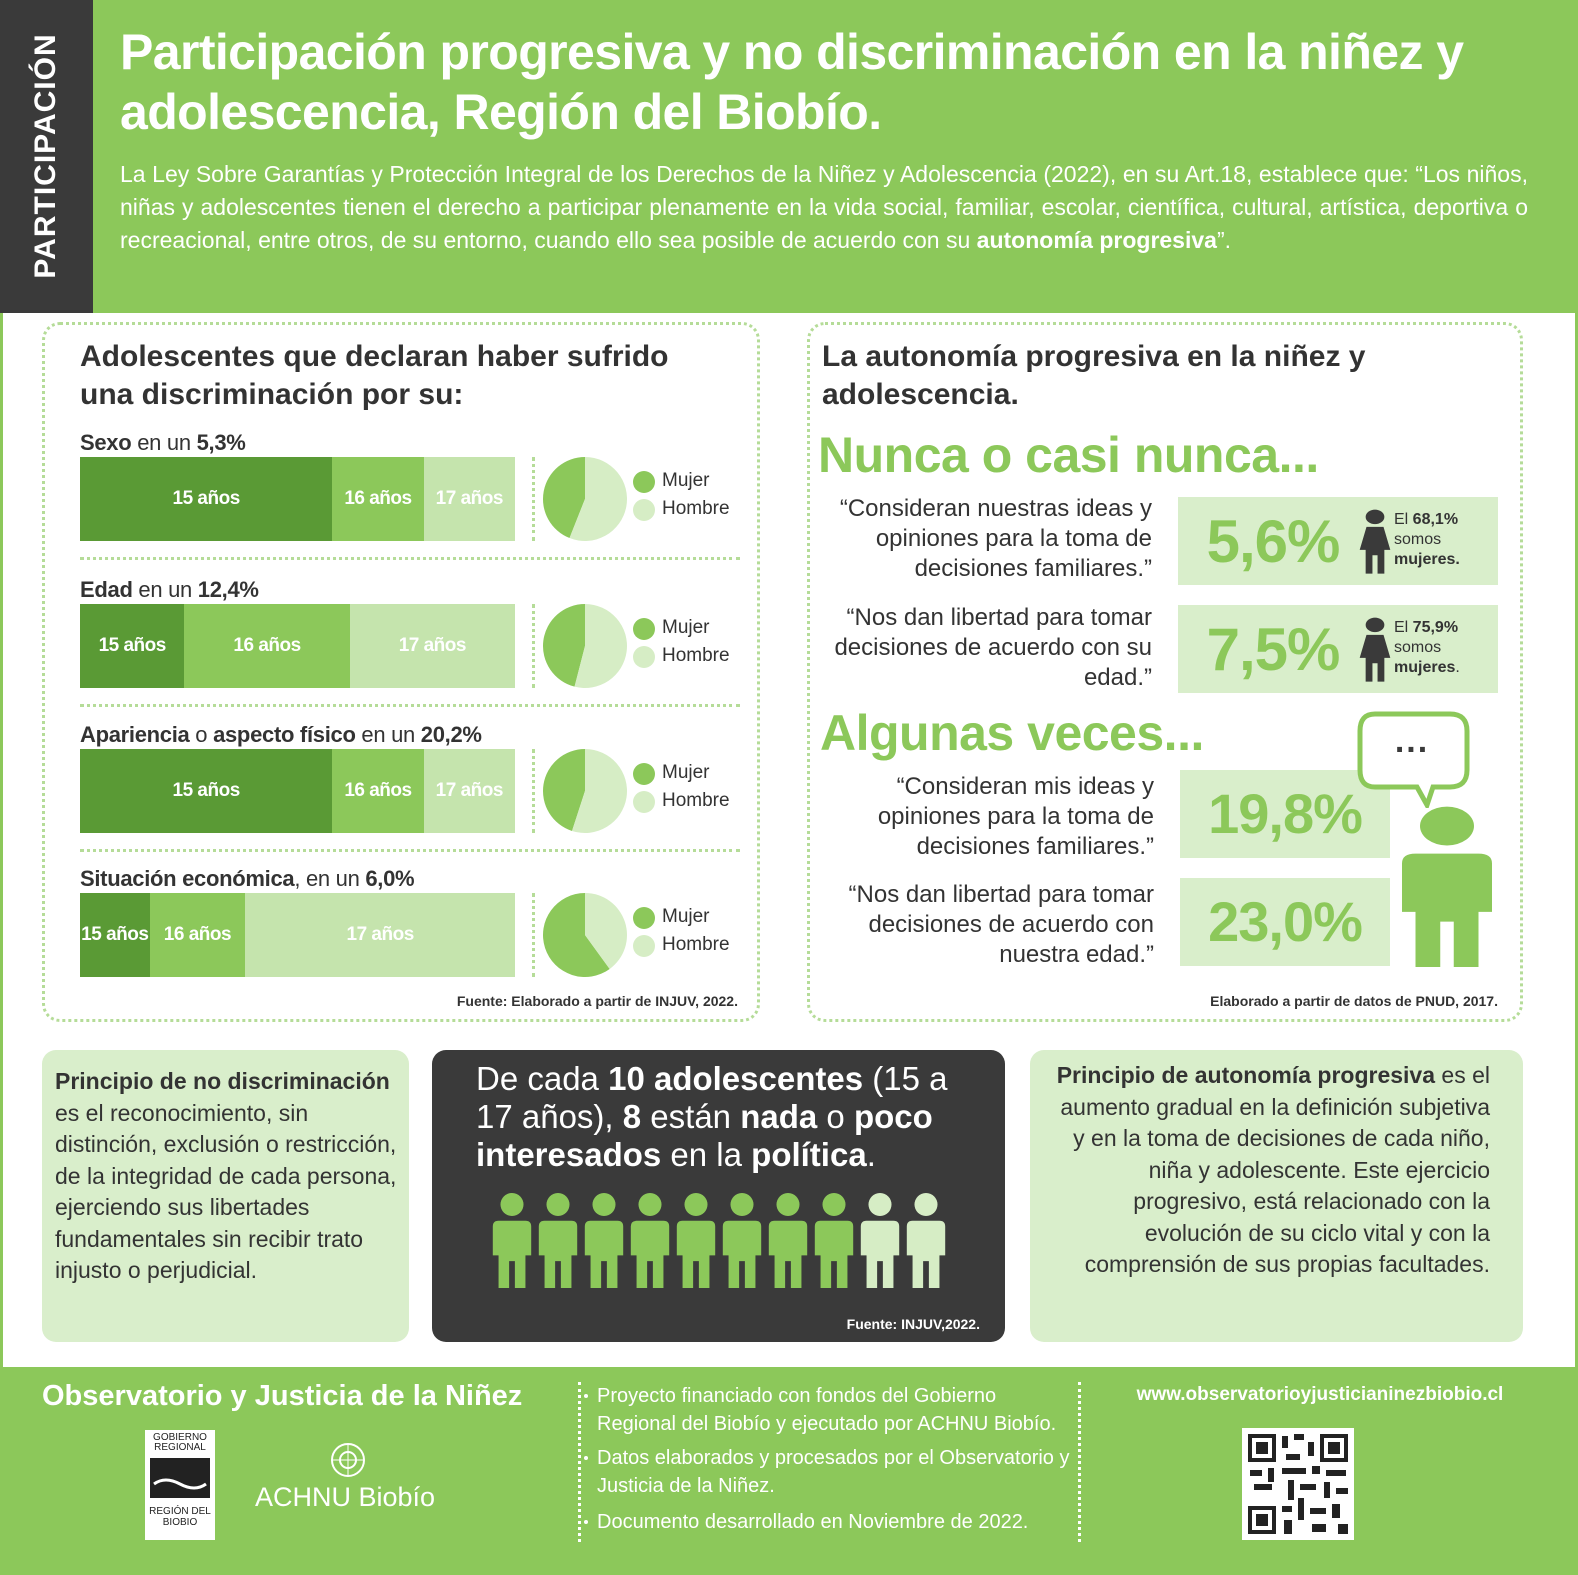  I want to click on bold-text: autonomía progresiva, so click(1096, 240).